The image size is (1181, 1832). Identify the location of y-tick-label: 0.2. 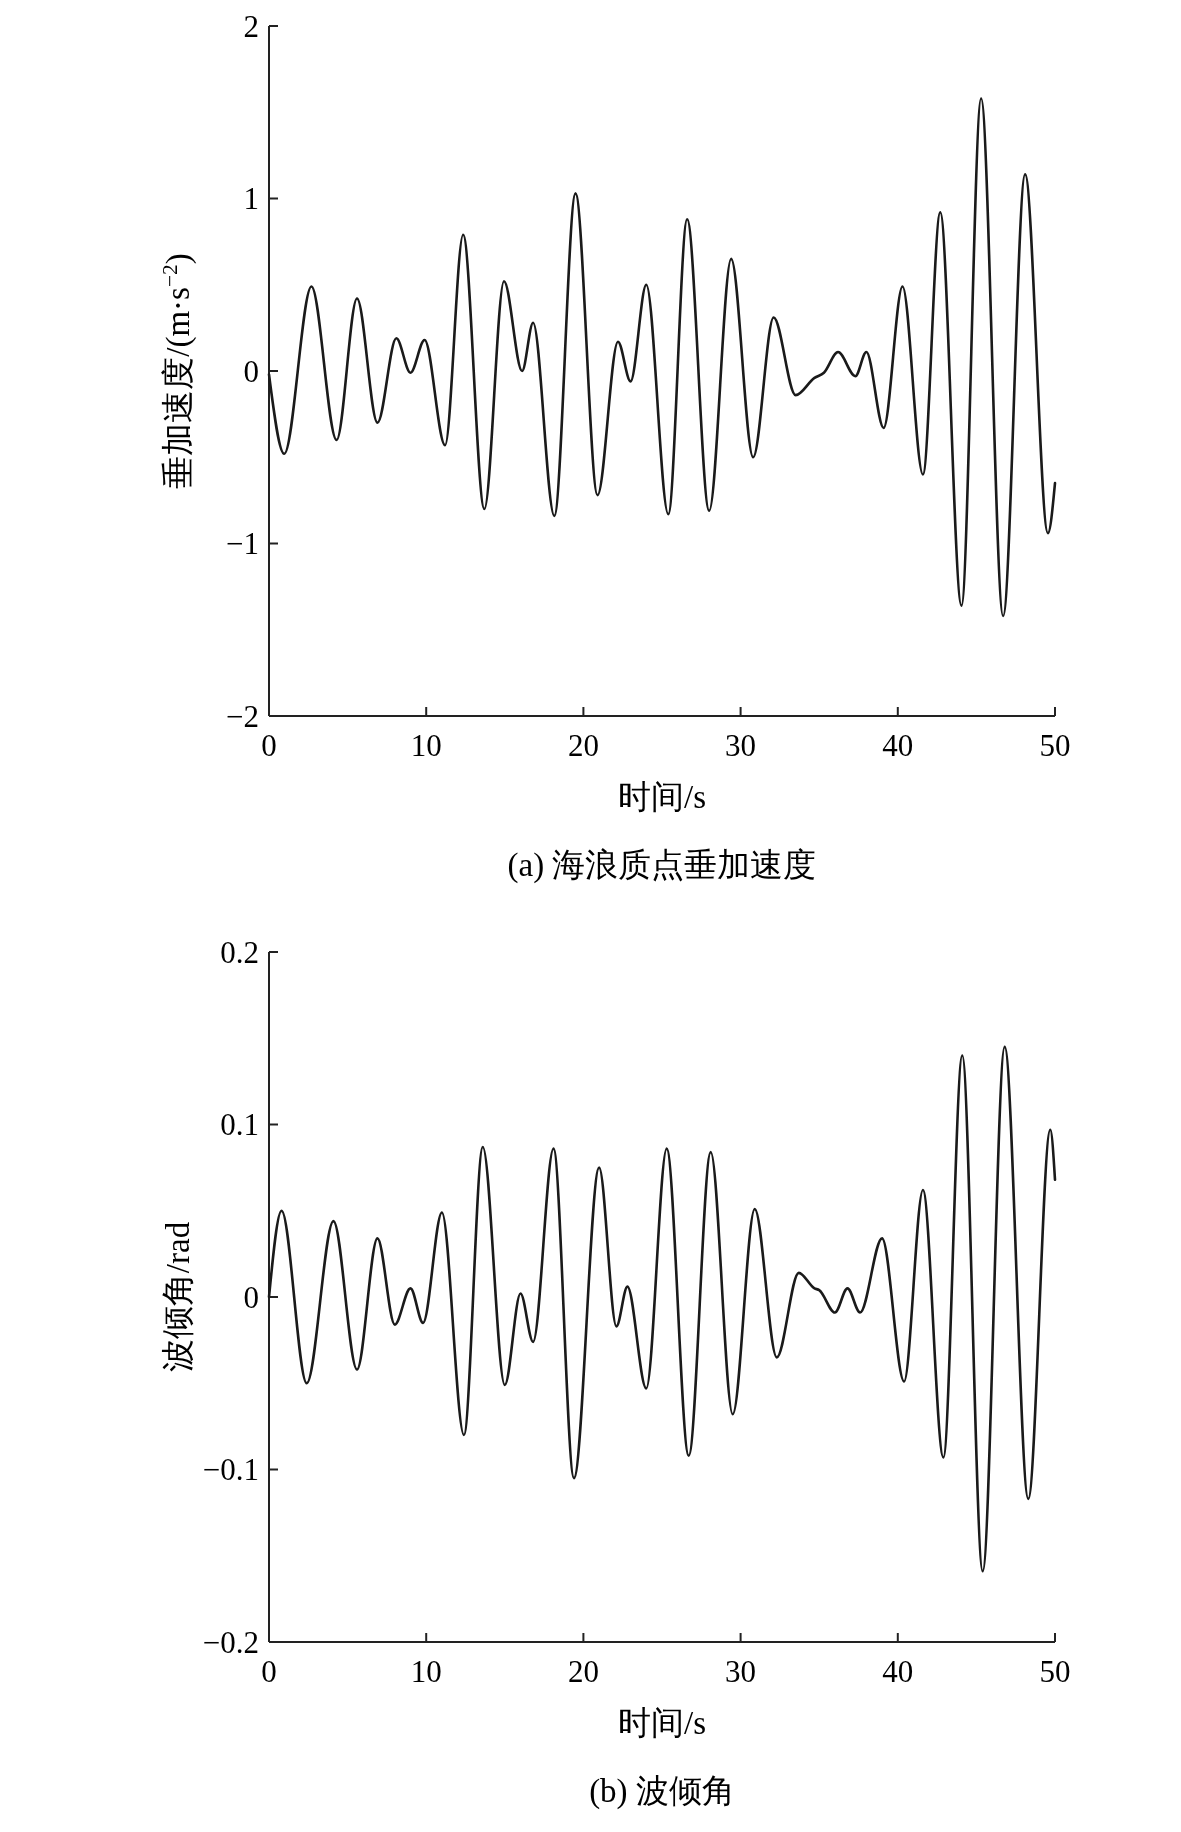
(239, 952).